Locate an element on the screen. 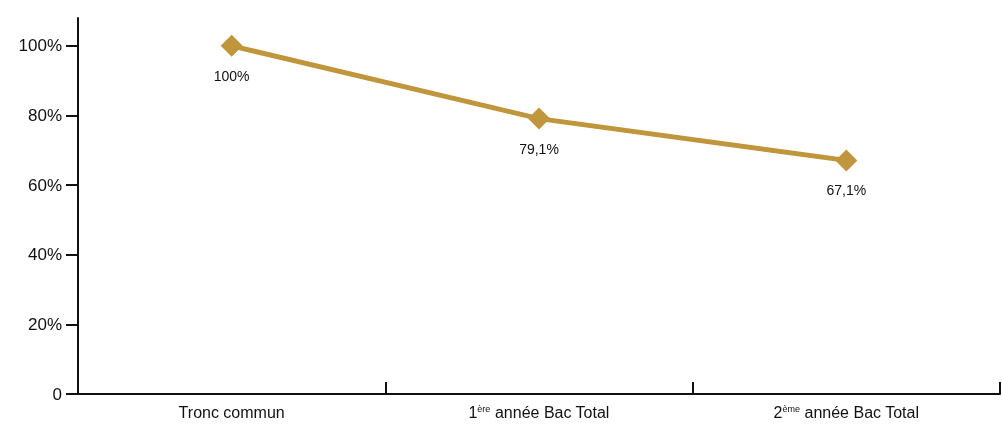  y-tick-label: 100% is located at coordinates (40, 46).